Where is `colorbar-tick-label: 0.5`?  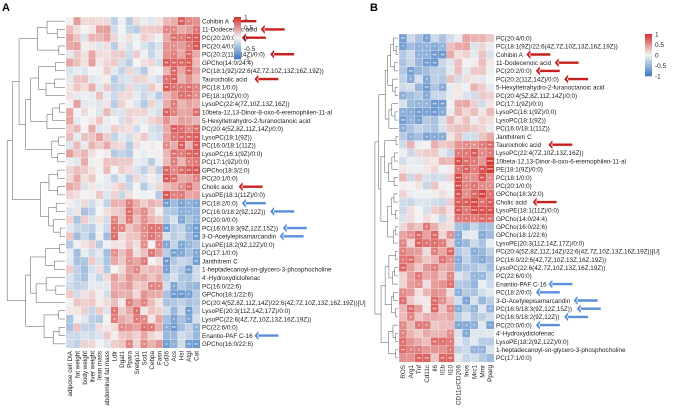
colorbar-tick-label: 0.5 is located at coordinates (248, 28).